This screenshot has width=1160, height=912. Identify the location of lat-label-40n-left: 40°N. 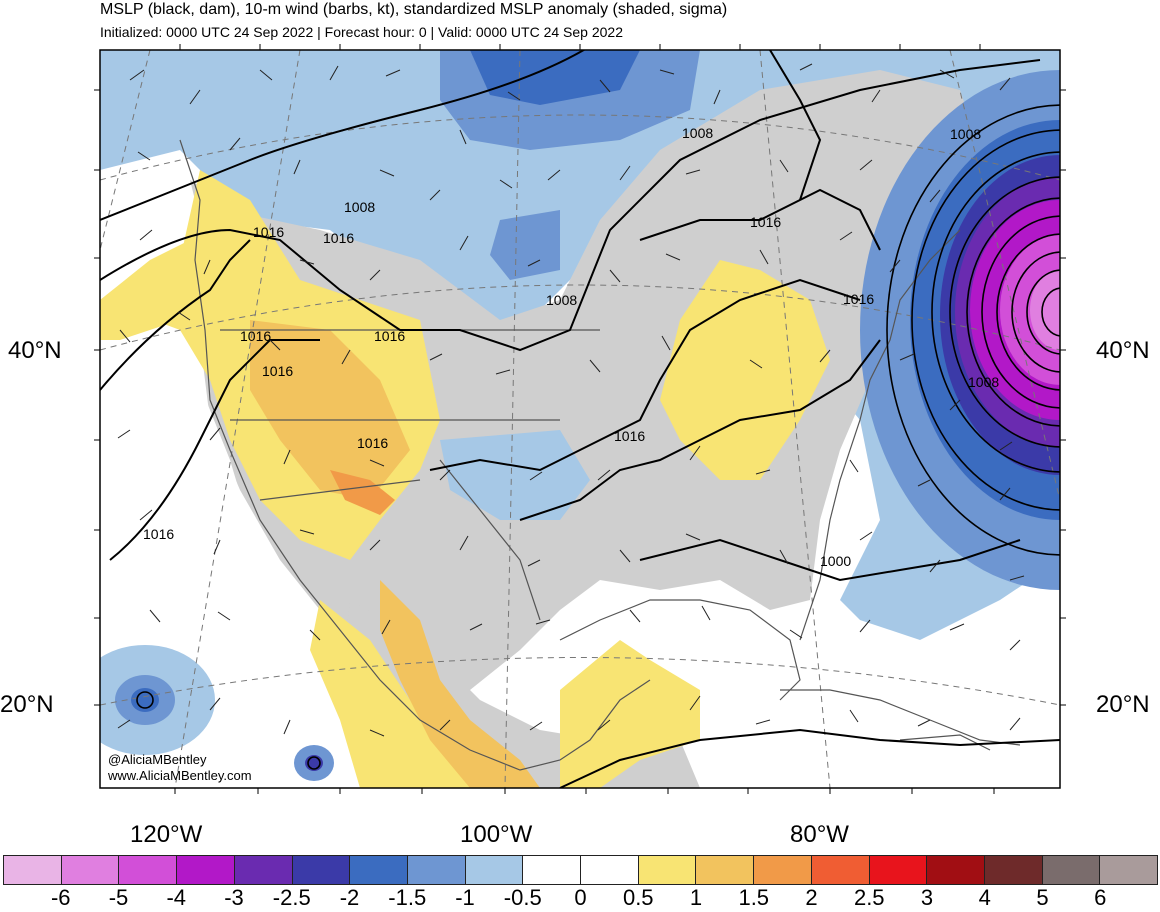
(35, 350).